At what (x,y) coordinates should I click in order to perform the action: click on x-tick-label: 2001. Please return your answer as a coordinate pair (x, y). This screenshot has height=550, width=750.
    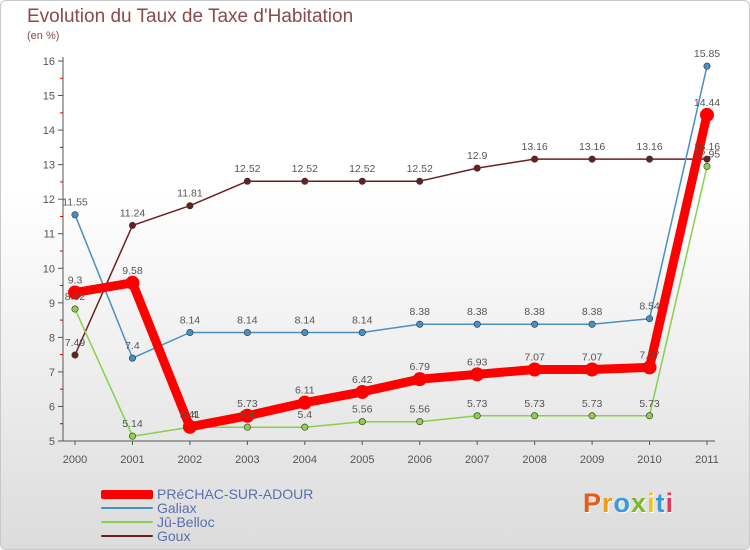
    Looking at the image, I should click on (132, 460).